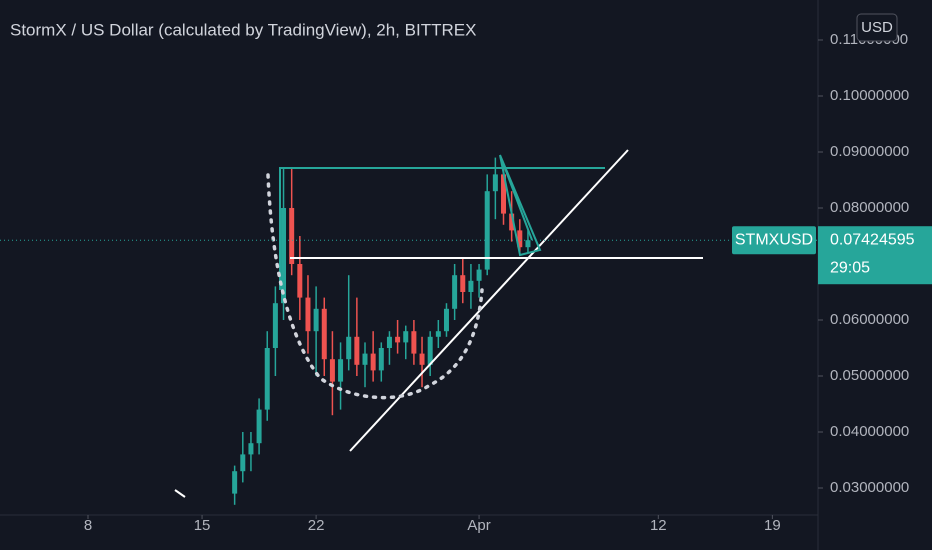 This screenshot has height=550, width=932. I want to click on x-tick-label: 22, so click(316, 525).